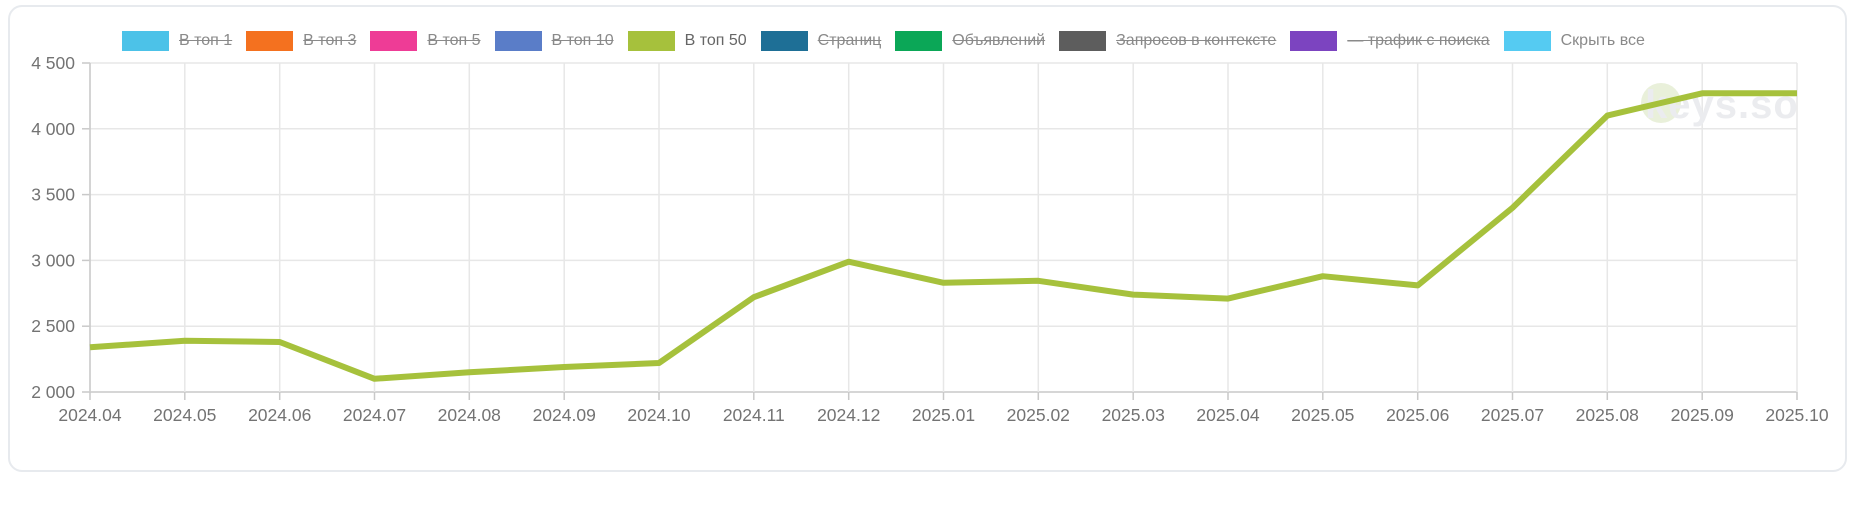 The width and height of the screenshot is (1855, 513). Describe the element at coordinates (1322, 415) in the screenshot. I see `svg-text: 2025.05` at that location.